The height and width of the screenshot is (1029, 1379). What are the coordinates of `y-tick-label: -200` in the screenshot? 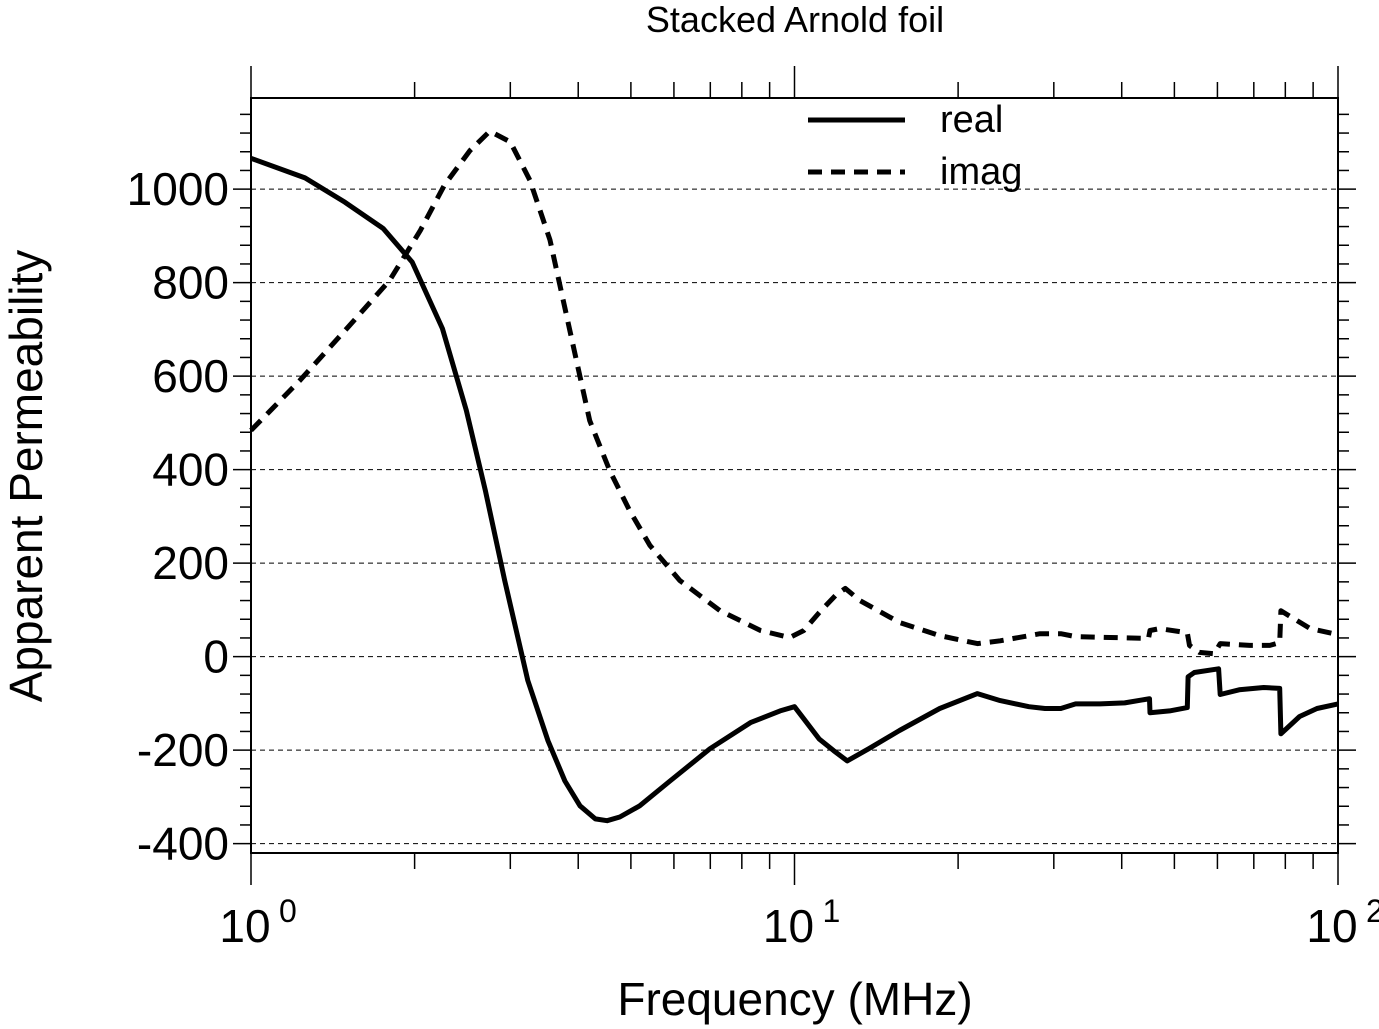 It's located at (183, 750).